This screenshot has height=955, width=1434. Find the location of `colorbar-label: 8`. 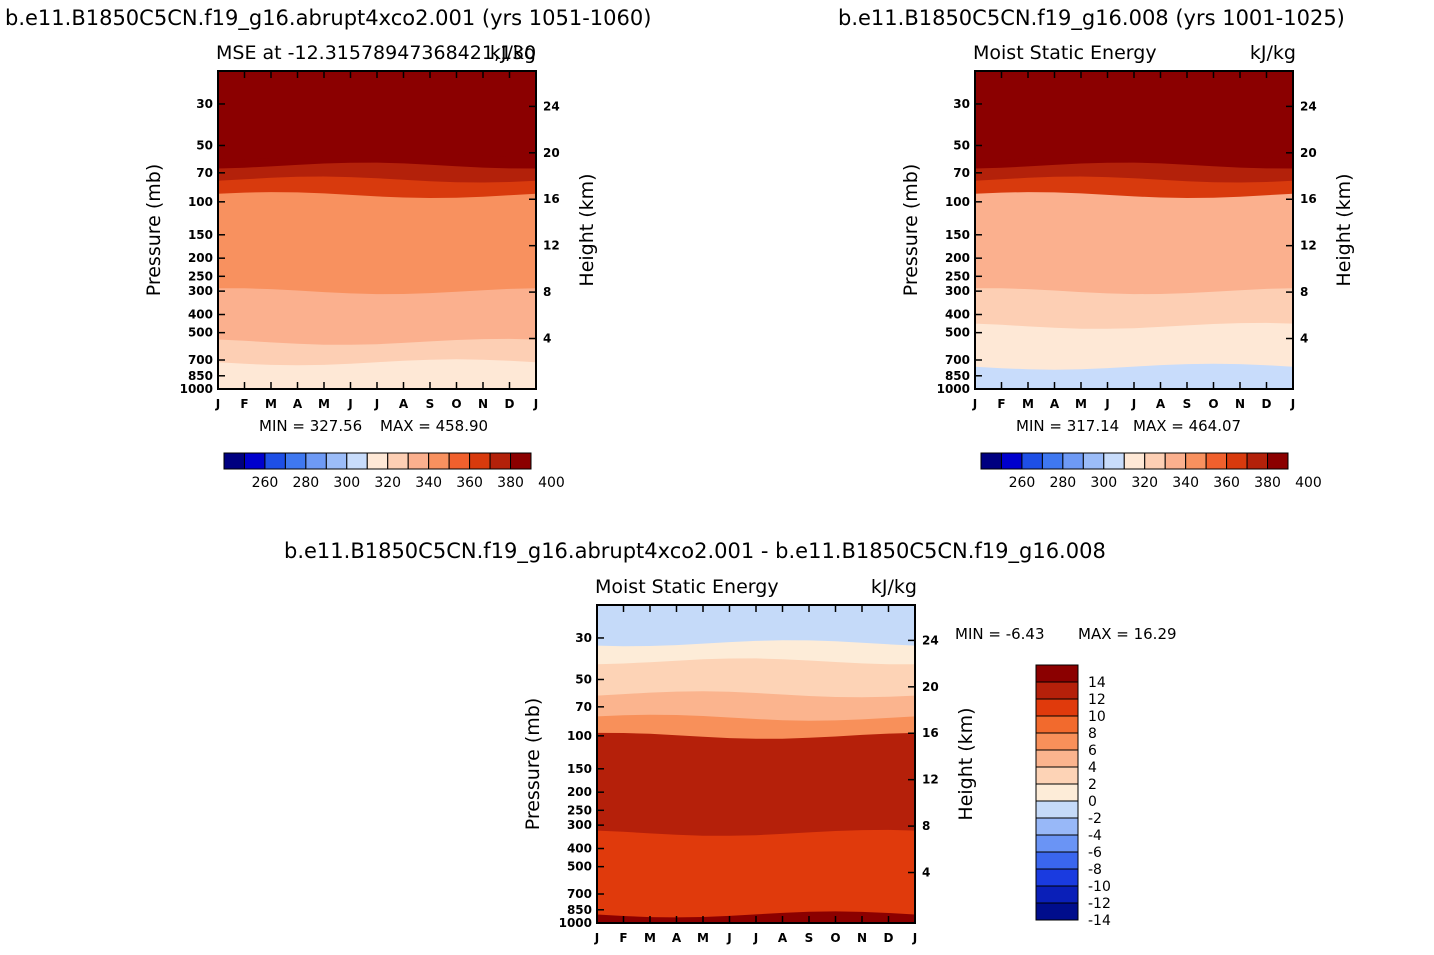

colorbar-label: 8 is located at coordinates (1092, 734).